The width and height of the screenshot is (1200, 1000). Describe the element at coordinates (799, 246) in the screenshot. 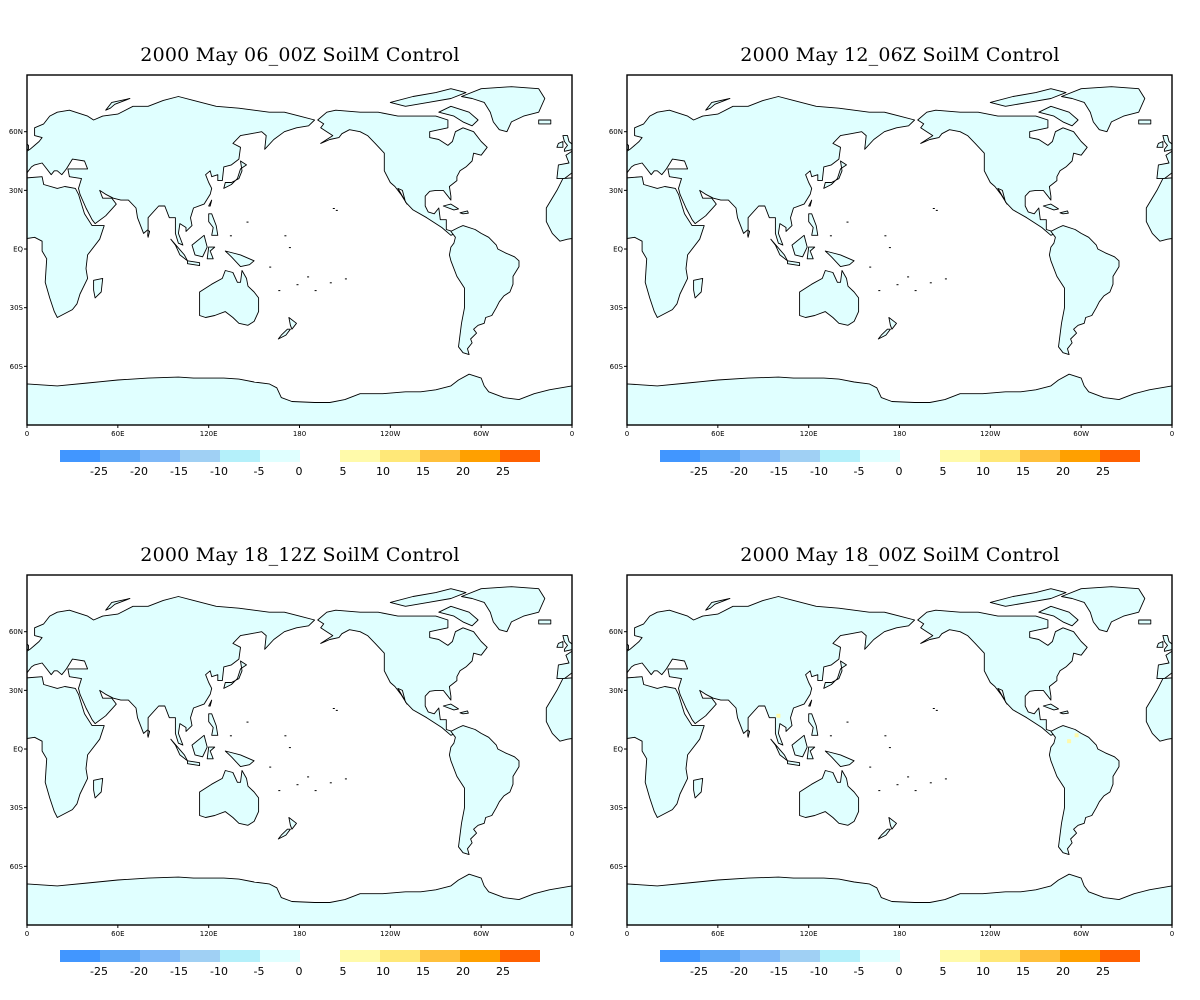

I see `land-borneo` at that location.